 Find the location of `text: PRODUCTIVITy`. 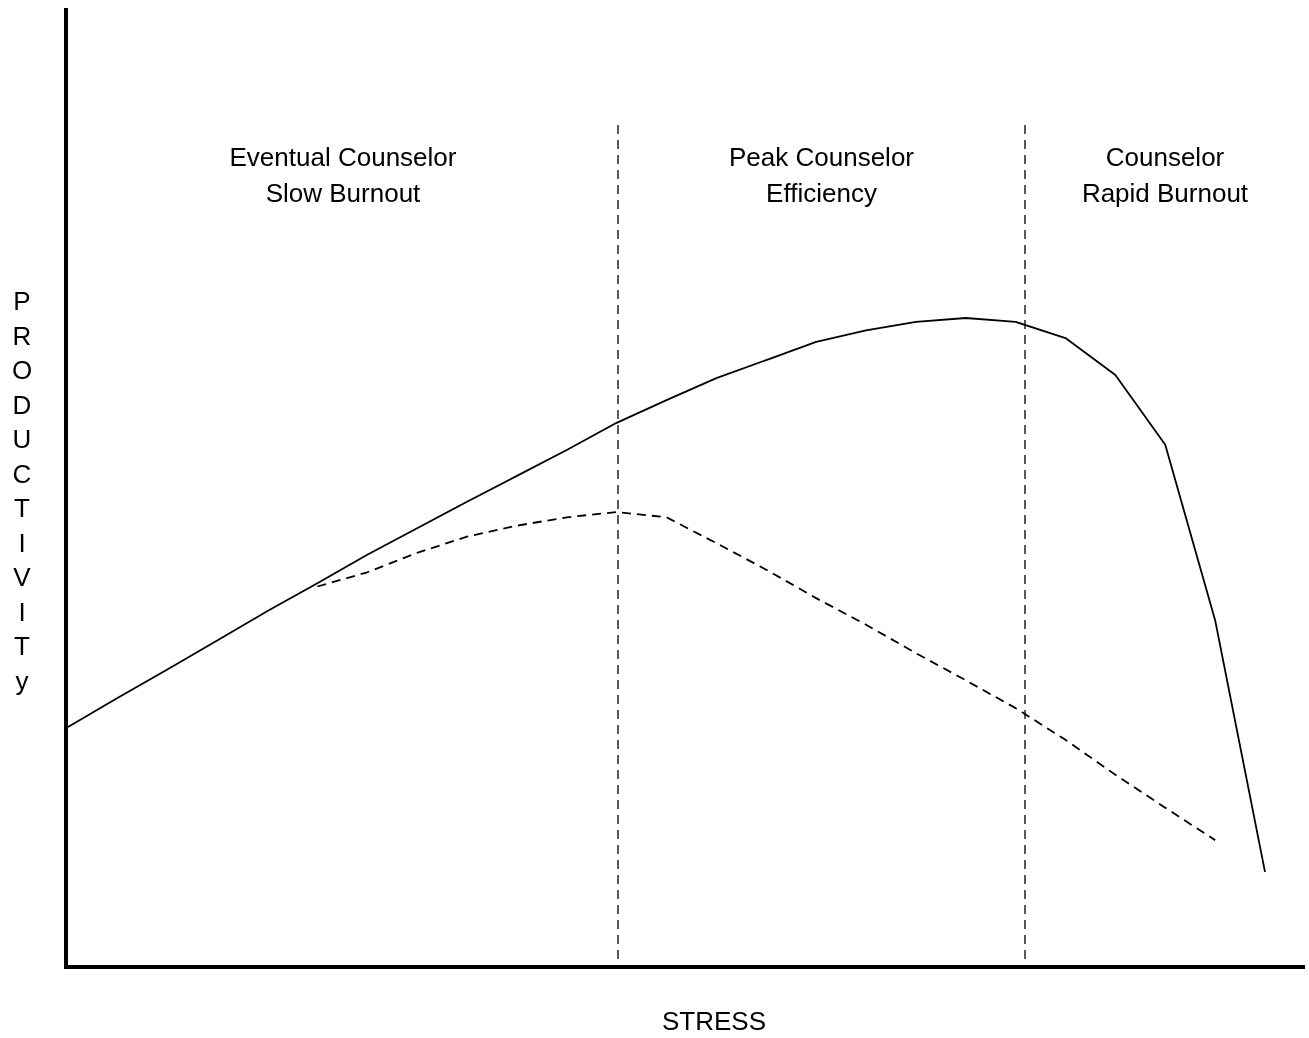

text: PRODUCTIVITy is located at coordinates (22, 491).